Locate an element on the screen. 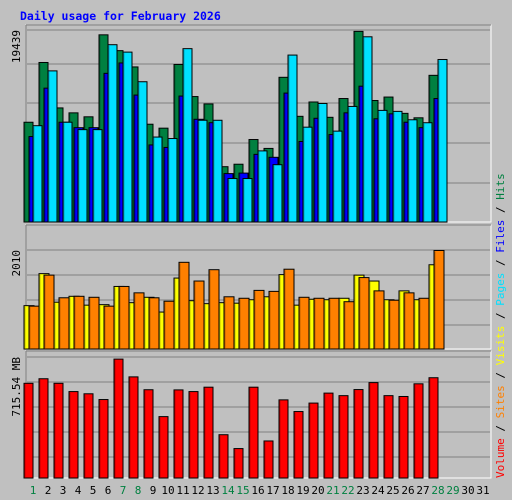 The height and width of the screenshot is (500, 512). y-max-label: 2010 is located at coordinates (16, 263).